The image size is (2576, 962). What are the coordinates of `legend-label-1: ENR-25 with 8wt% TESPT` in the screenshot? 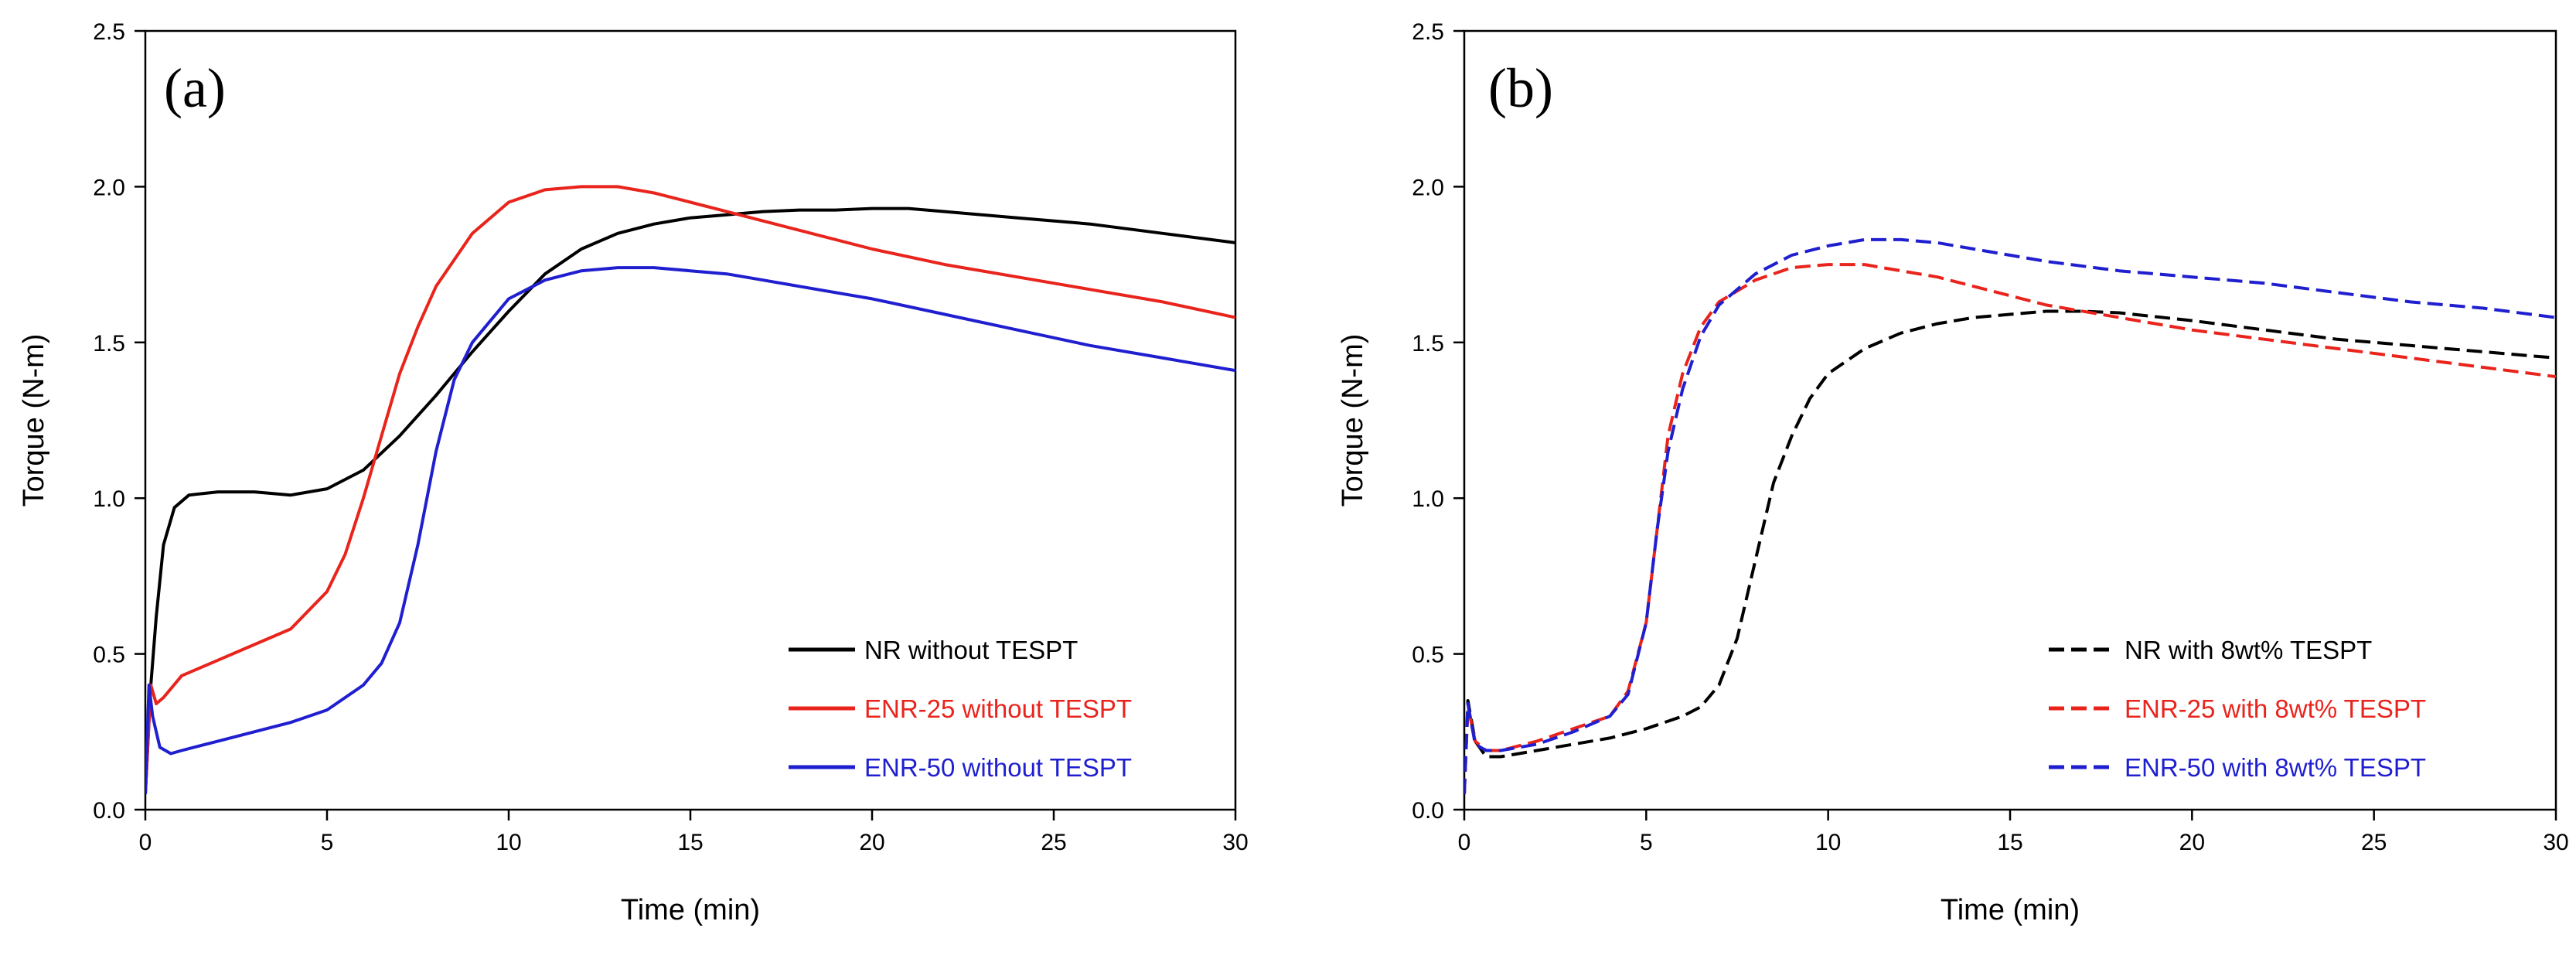 It's located at (2275, 708).